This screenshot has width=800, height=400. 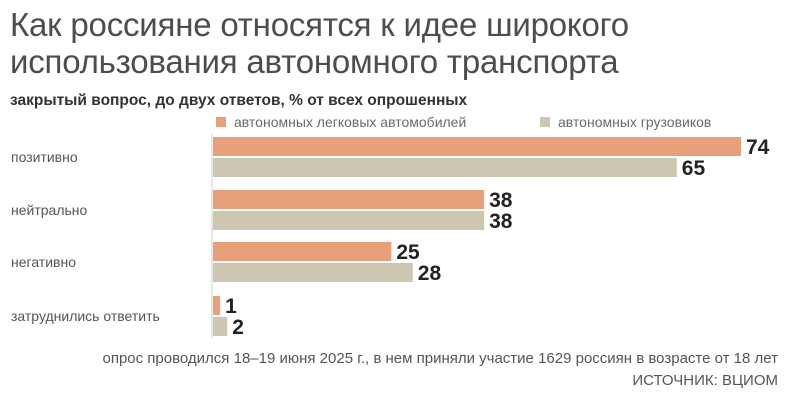 What do you see at coordinates (705, 380) in the screenshot?
I see `source-label: ИСТОЧНИК: ВЦИОМ` at bounding box center [705, 380].